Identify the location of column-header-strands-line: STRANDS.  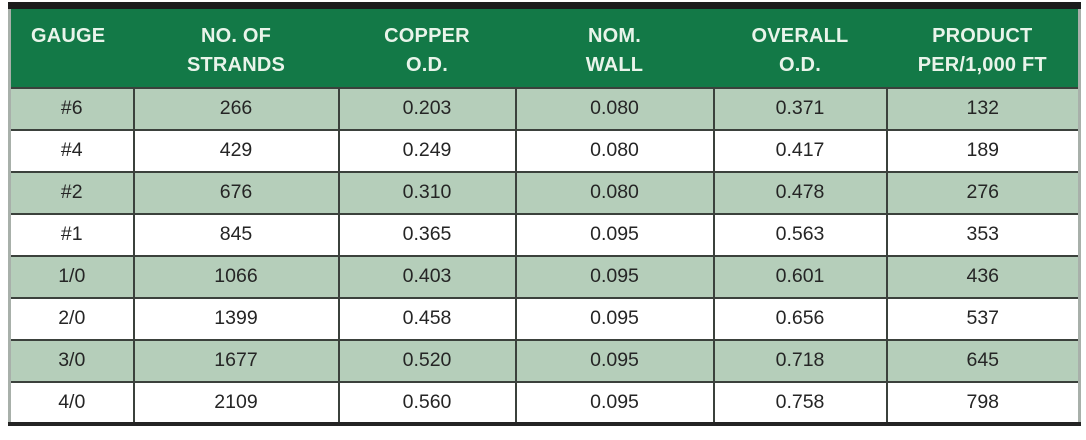
(236, 65).